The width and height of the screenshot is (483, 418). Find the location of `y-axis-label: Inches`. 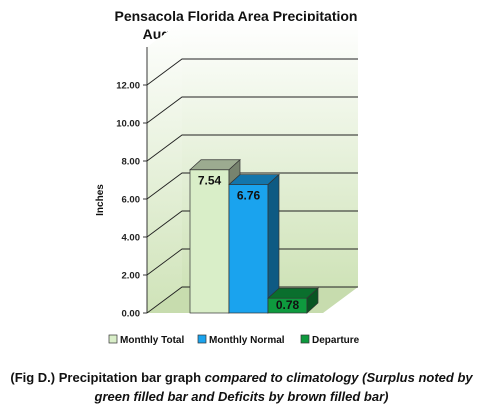

y-axis-label: Inches is located at coordinates (100, 200).